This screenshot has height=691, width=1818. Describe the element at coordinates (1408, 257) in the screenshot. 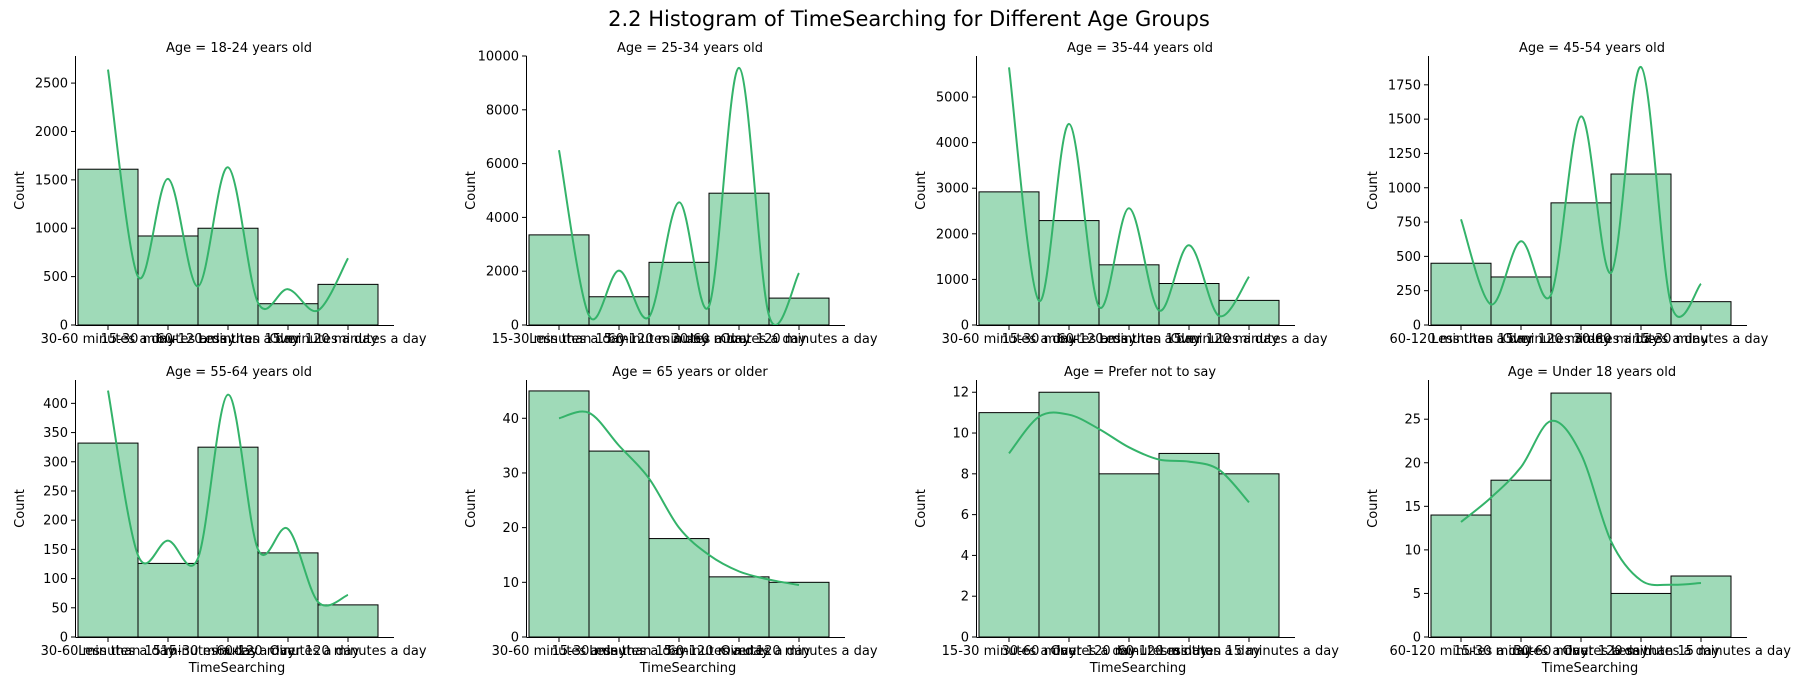

I see `y-tick-label: 500` at that location.